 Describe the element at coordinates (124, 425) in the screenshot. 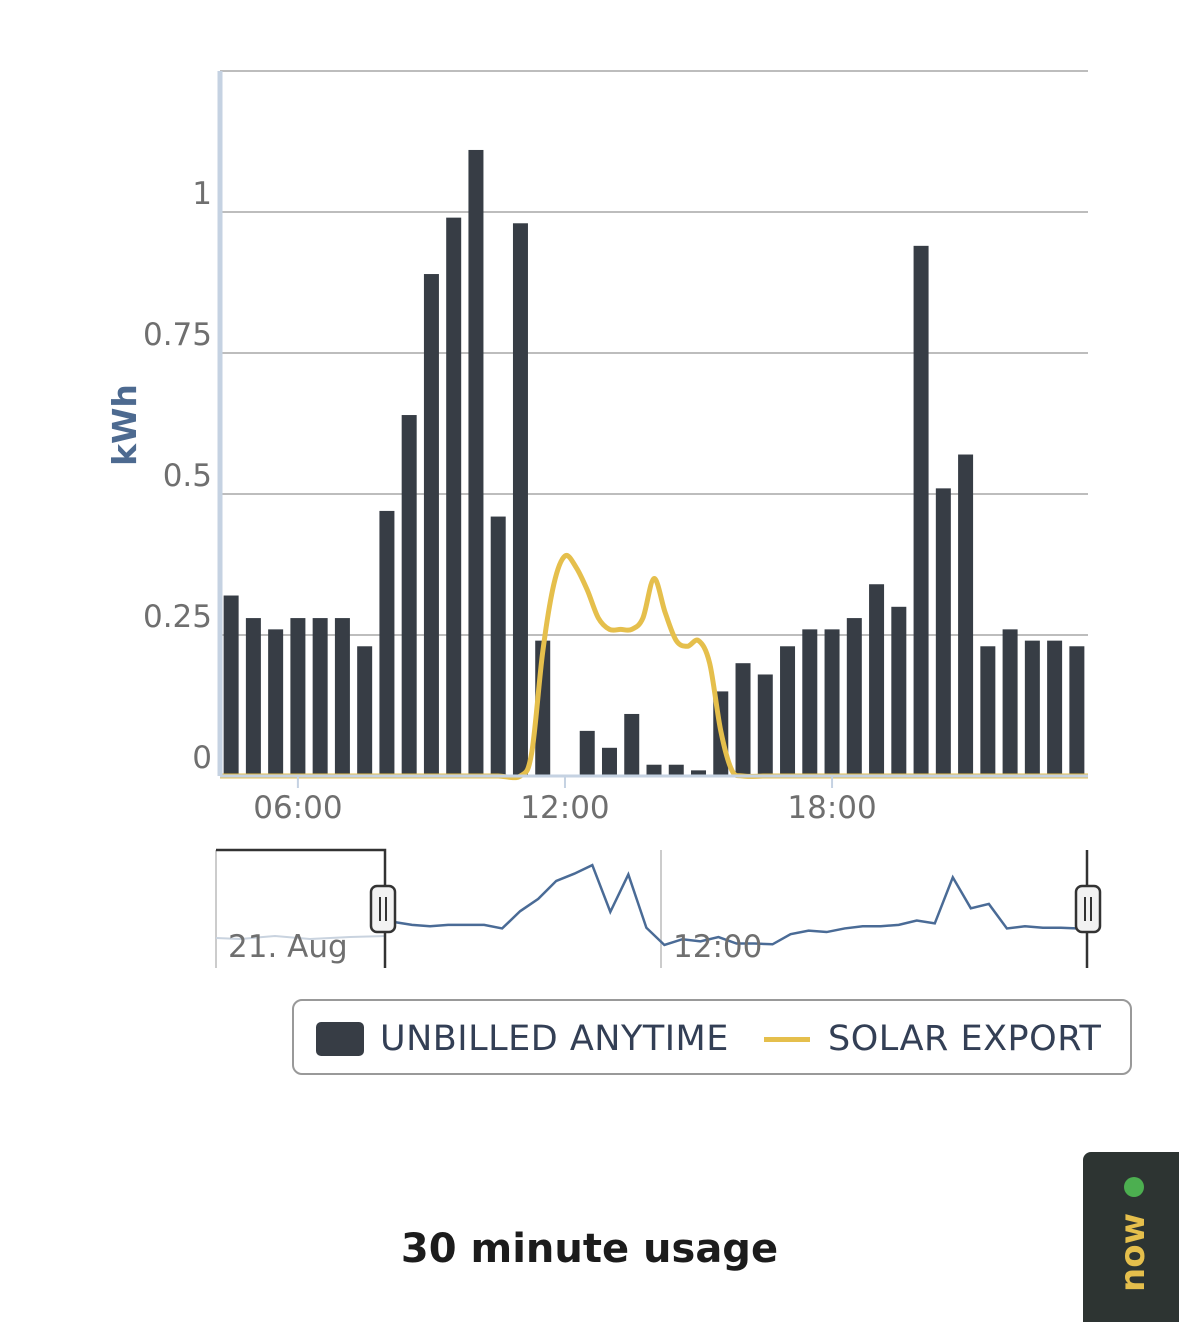

I see `y-axis-title: kWh` at that location.